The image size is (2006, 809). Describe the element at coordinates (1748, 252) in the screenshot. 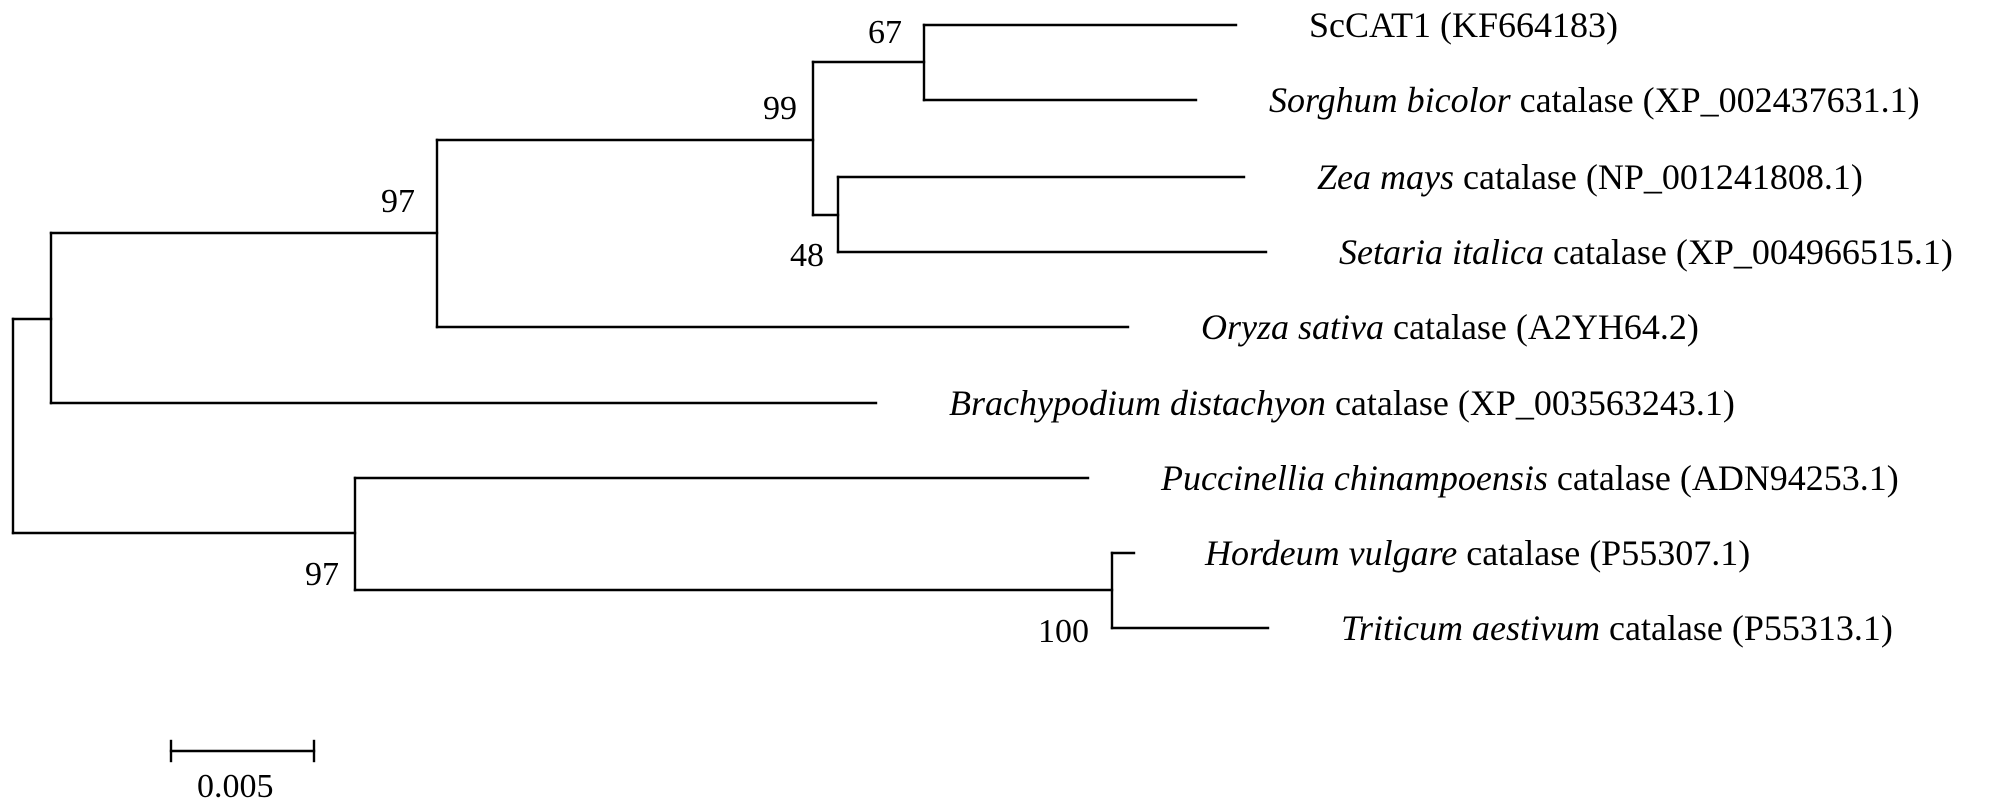

I see `taxon-accession: catalase (XP_004966515.1)` at that location.